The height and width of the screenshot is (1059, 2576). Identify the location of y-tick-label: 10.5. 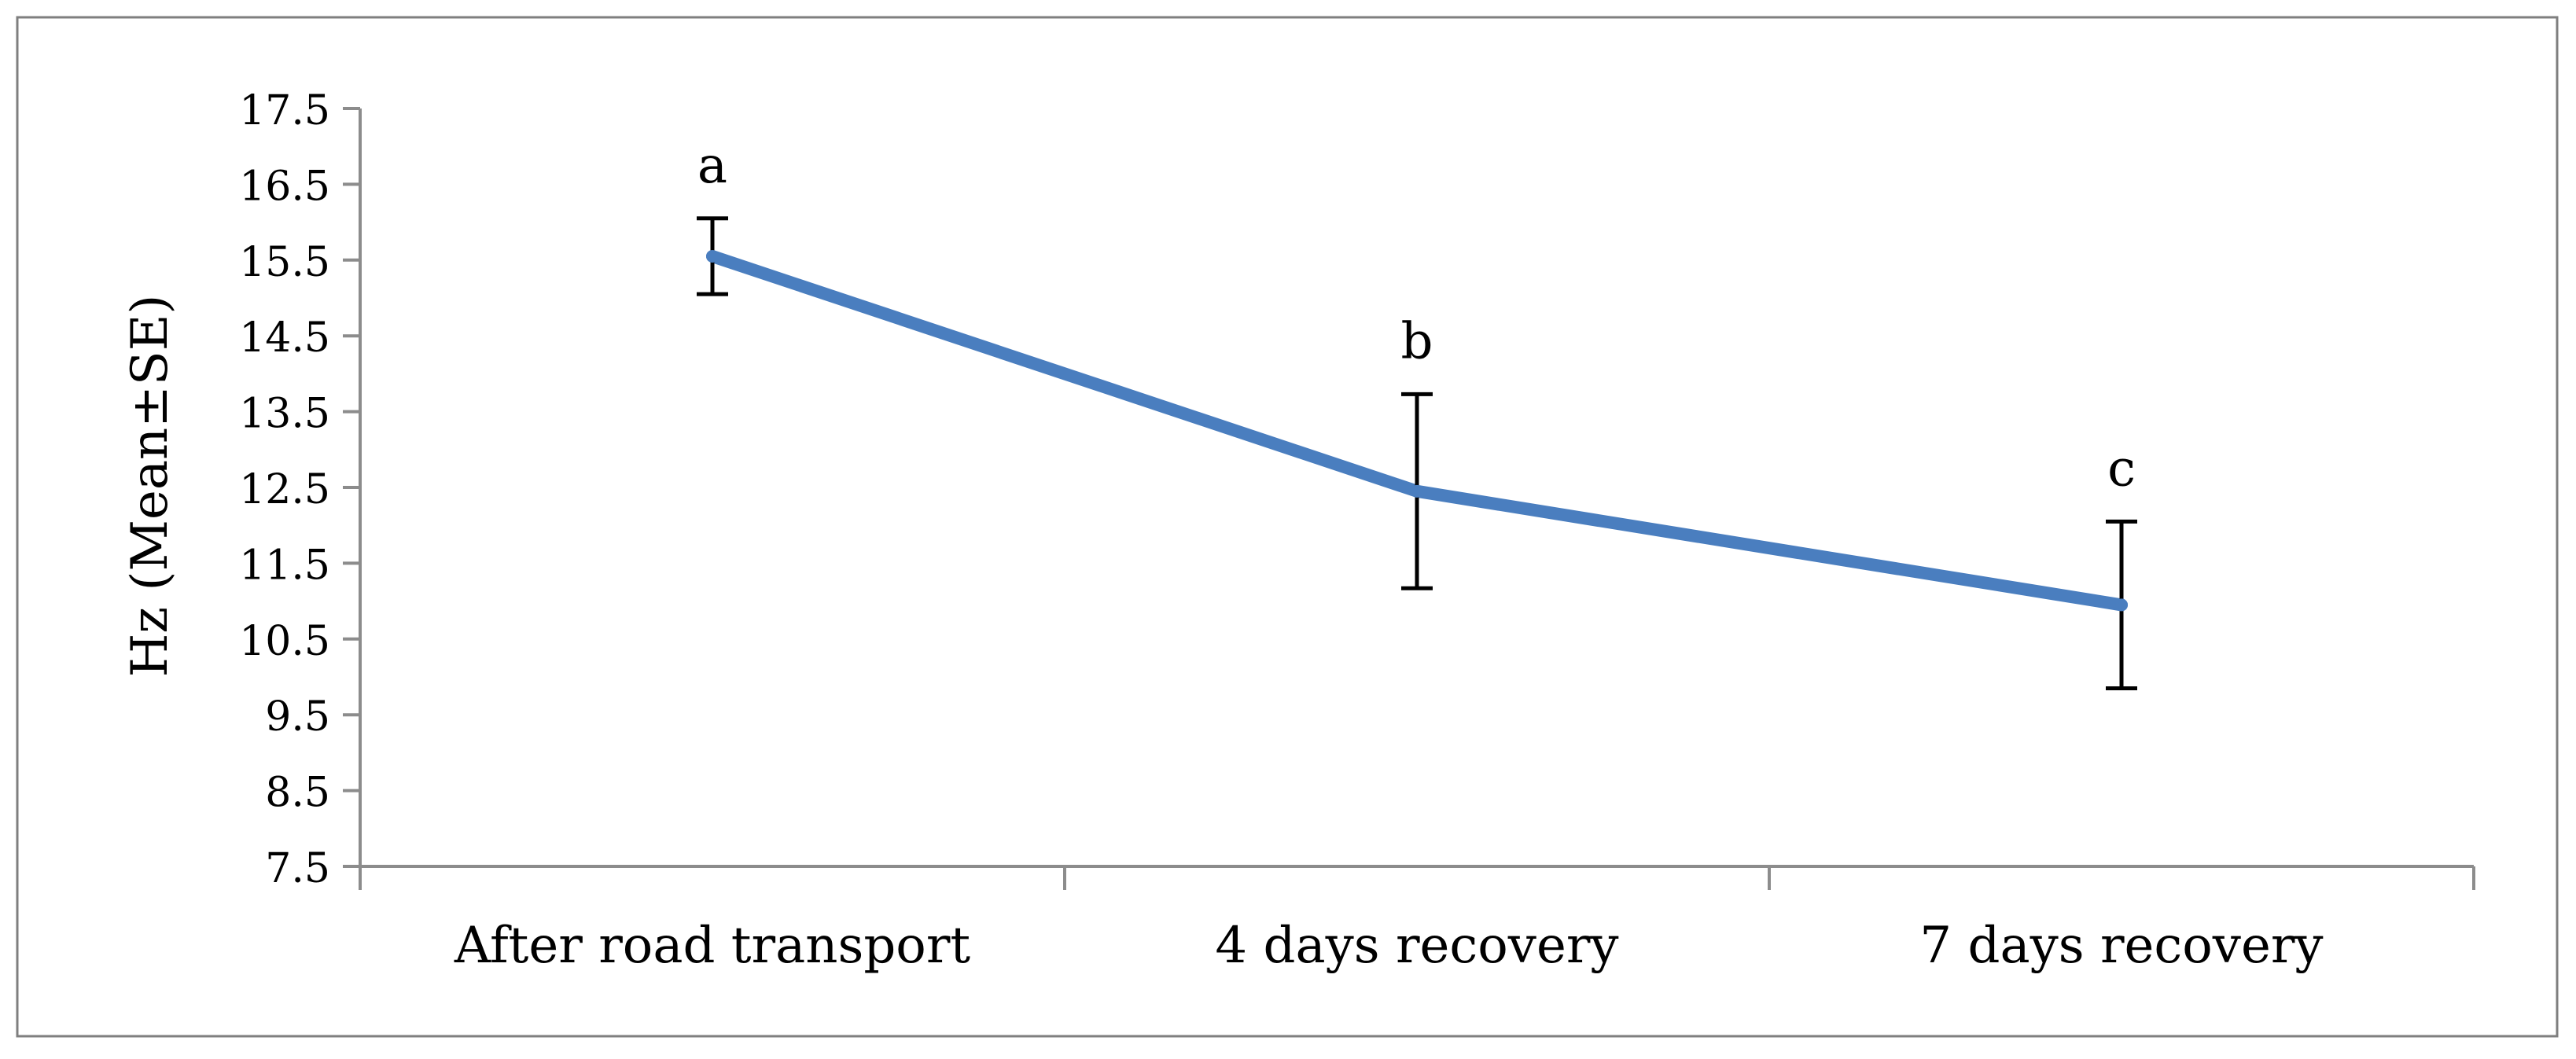
(284, 641).